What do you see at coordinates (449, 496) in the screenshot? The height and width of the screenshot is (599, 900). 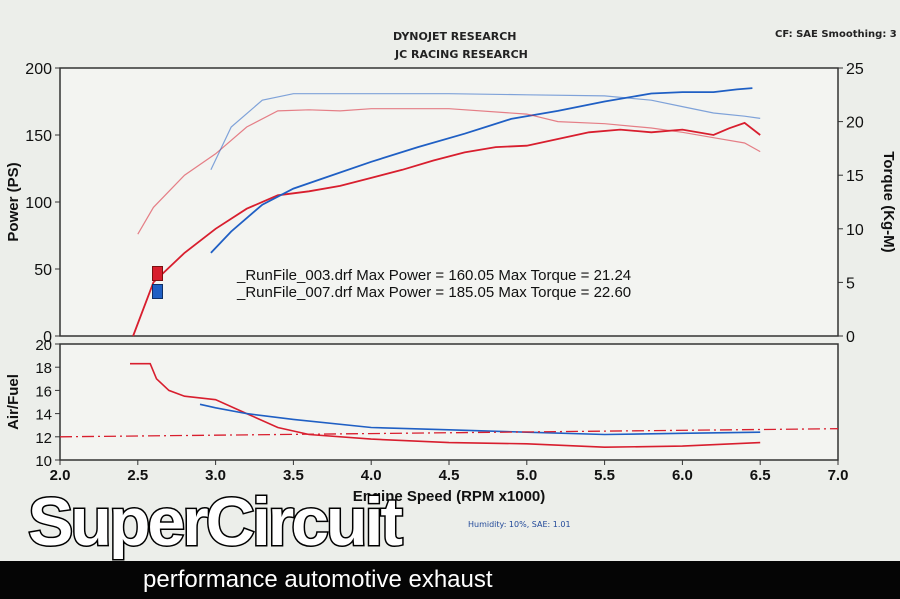 I see `x-axis-label: Engine Speed (RPM x1000)` at bounding box center [449, 496].